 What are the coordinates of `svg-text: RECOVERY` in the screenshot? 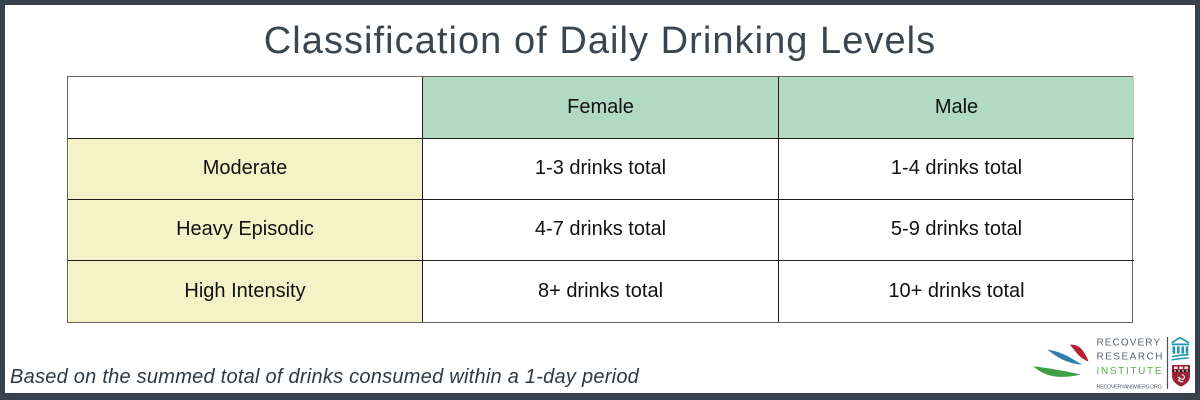 It's located at (1129, 342).